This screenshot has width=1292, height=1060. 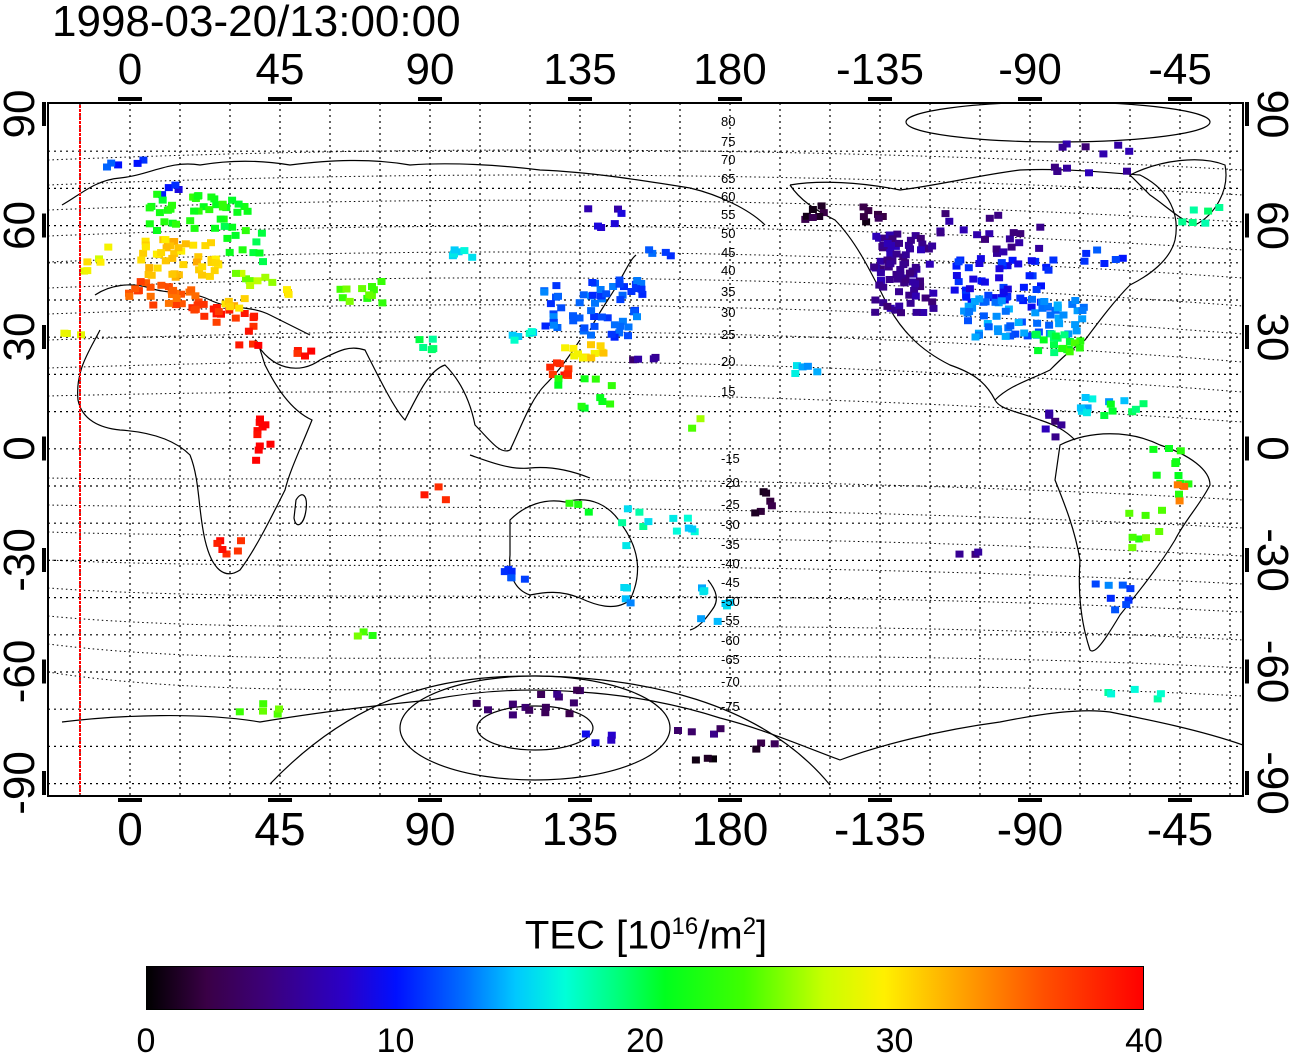 What do you see at coordinates (395, 1041) in the screenshot?
I see `colorbar-tick-label: 10` at bounding box center [395, 1041].